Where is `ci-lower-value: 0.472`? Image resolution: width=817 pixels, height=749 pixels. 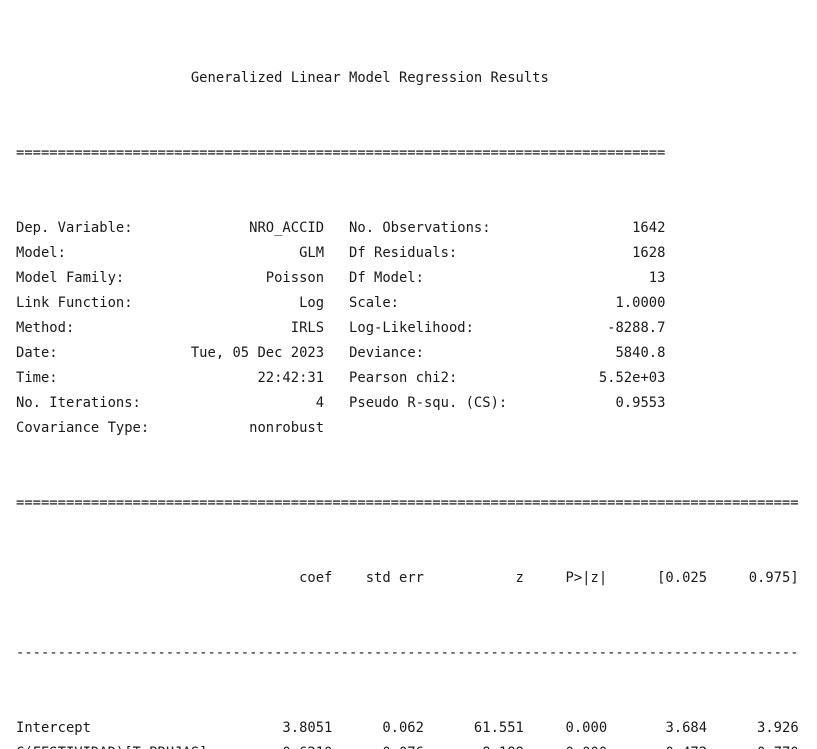 ci-lower-value: 0.472 is located at coordinates (686, 747).